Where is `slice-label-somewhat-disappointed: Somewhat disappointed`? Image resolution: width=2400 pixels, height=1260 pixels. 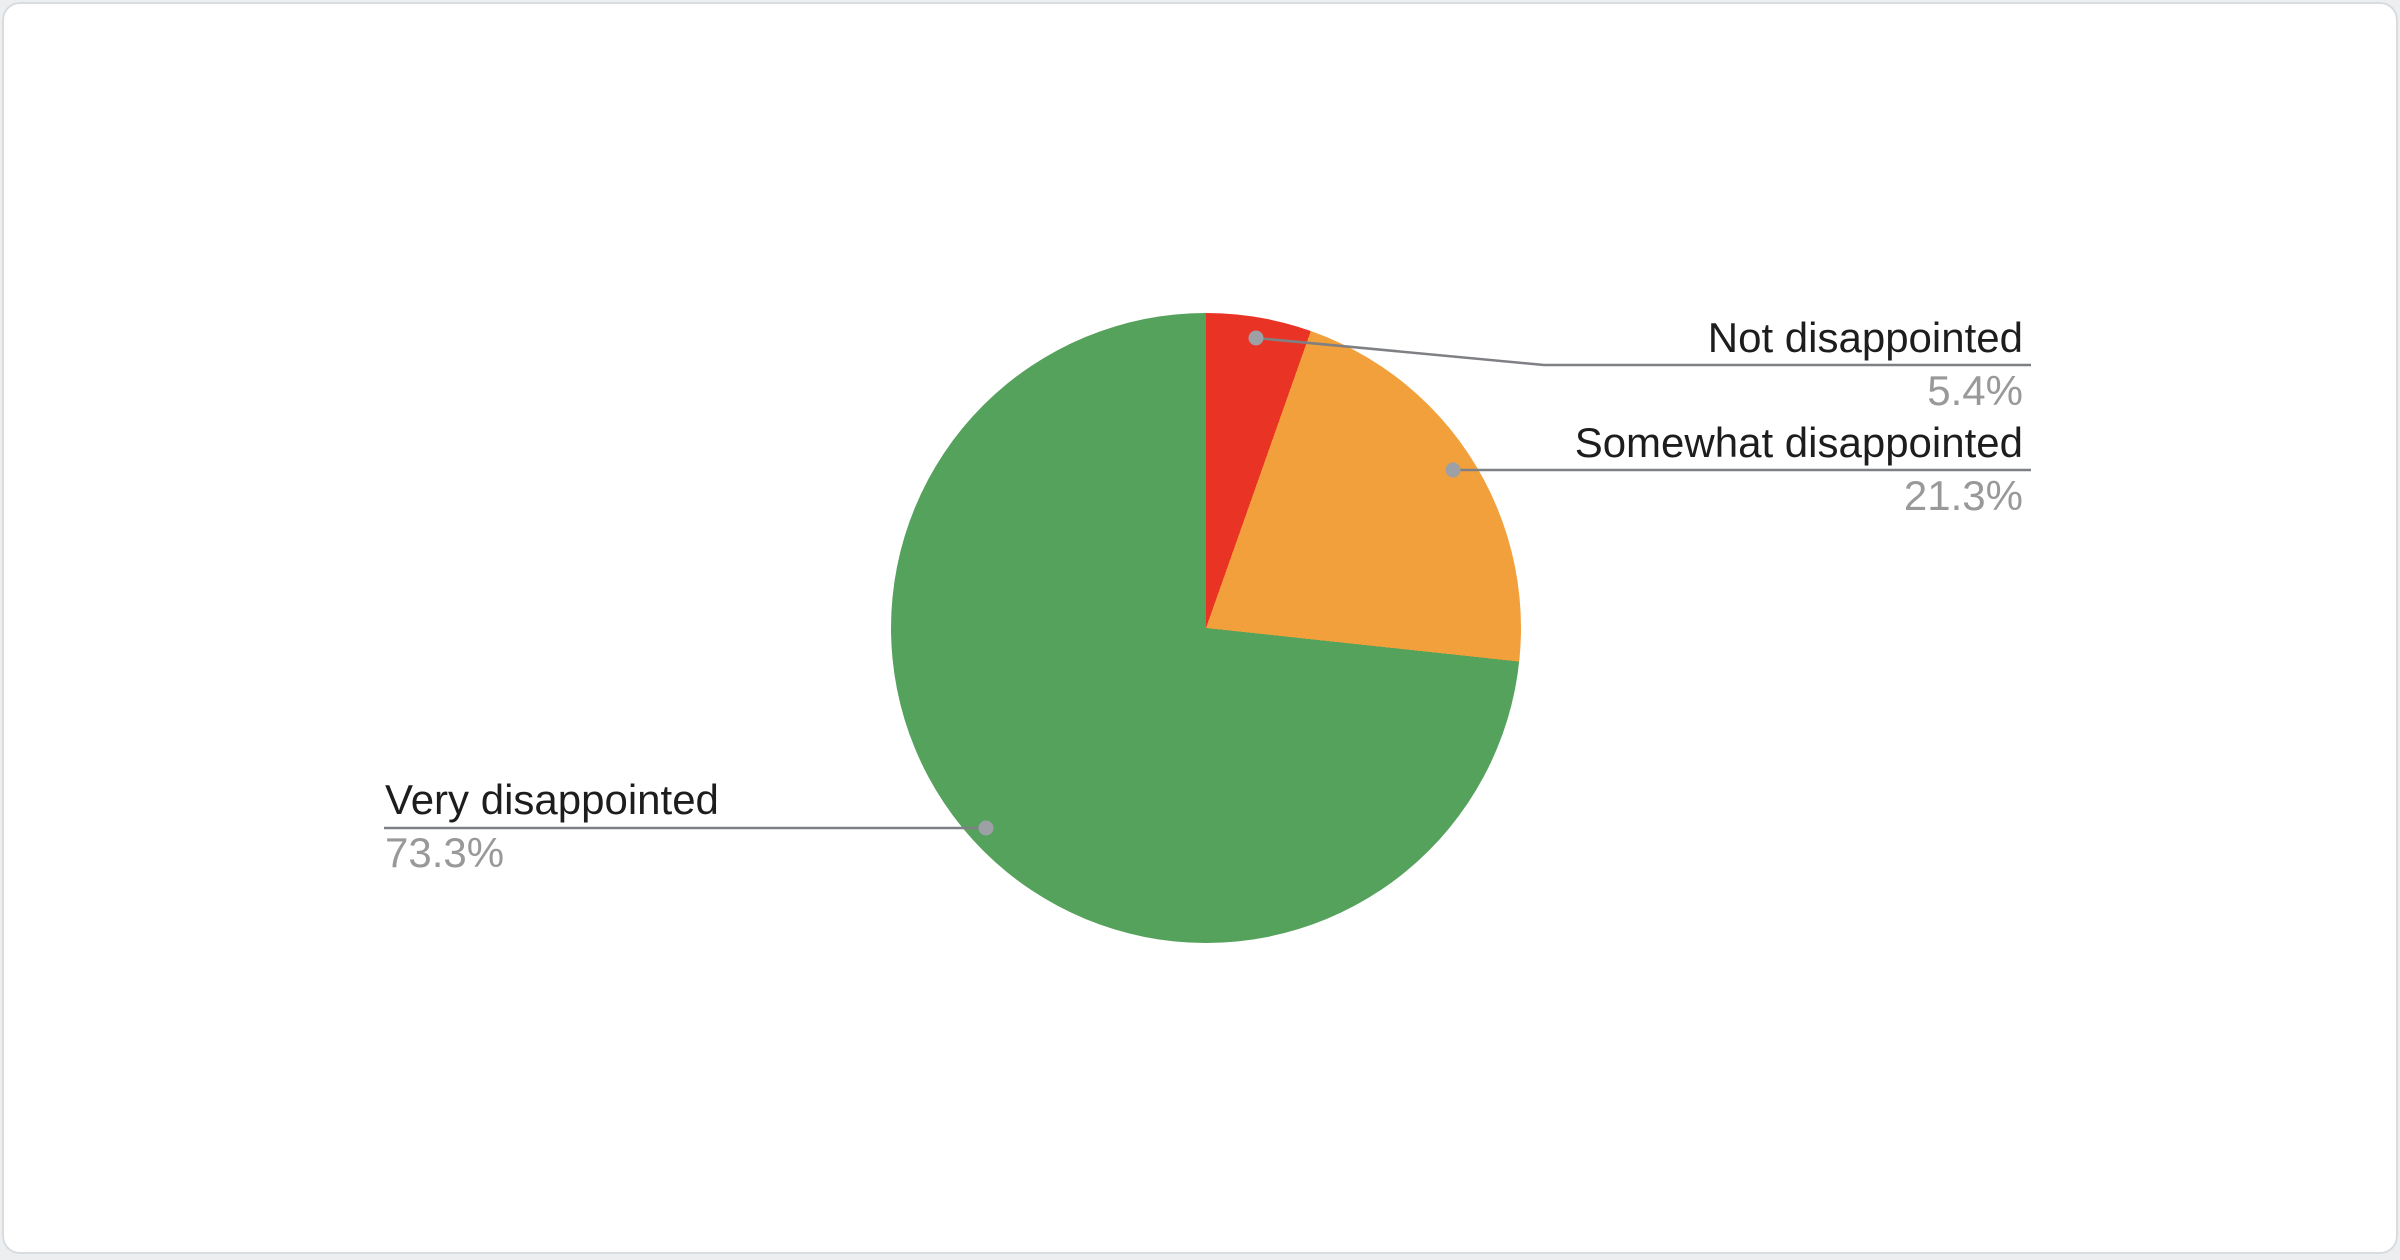
slice-label-somewhat-disappointed: Somewhat disappointed is located at coordinates (1798, 442).